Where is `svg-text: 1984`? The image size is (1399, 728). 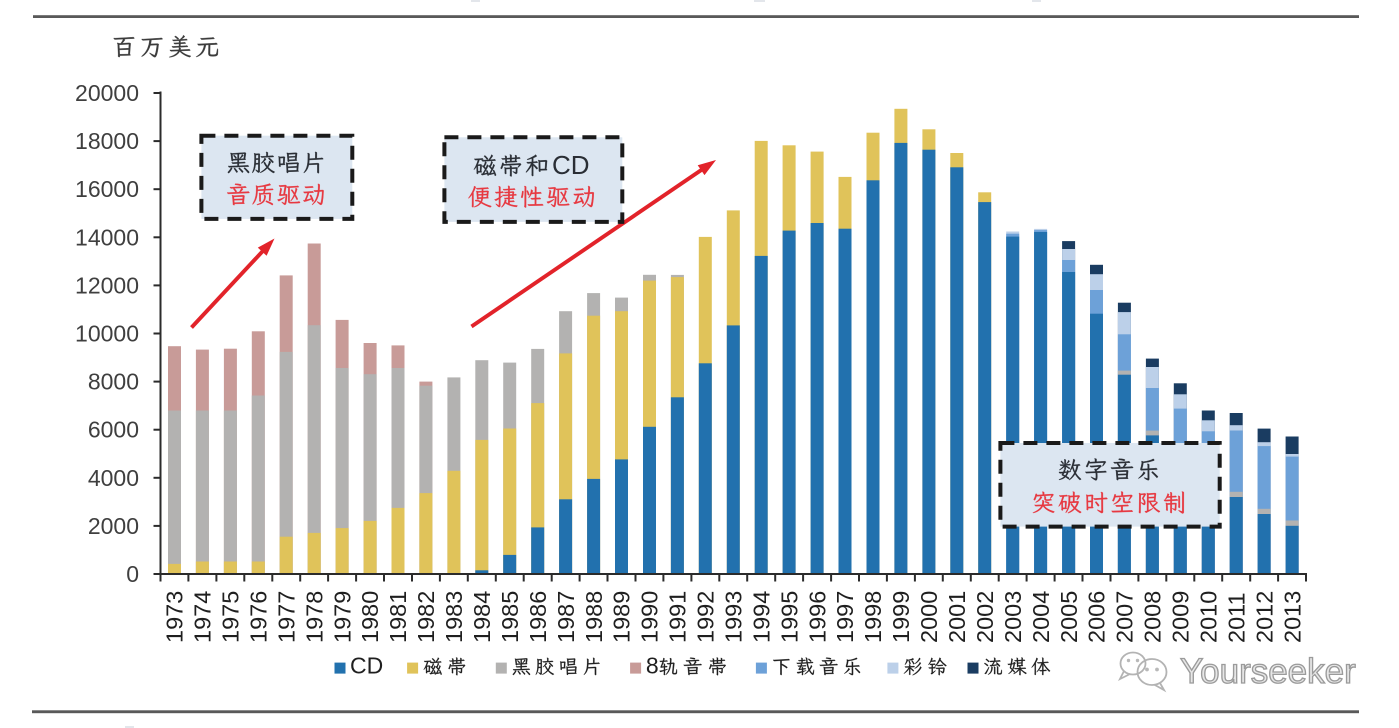 svg-text: 1984 is located at coordinates (482, 617).